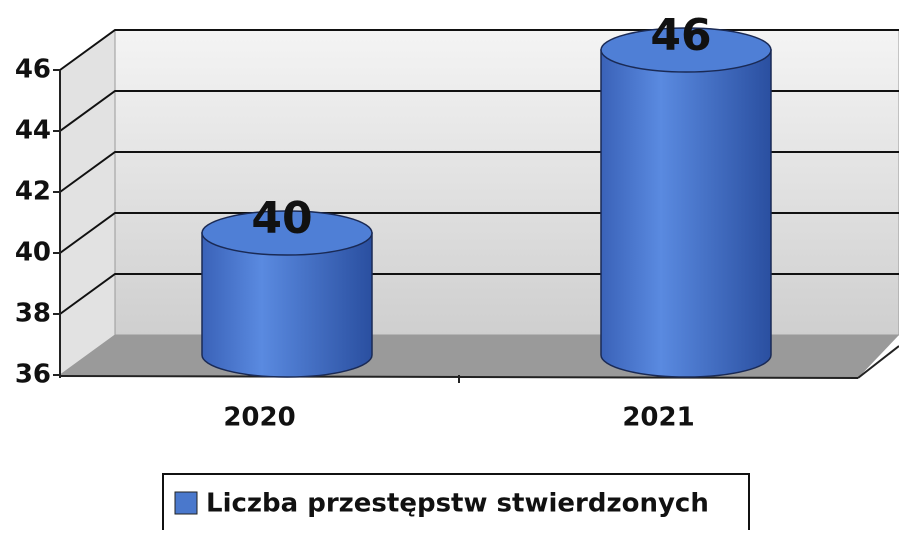 The image size is (899, 534). What do you see at coordinates (186, 503) in the screenshot?
I see `legend-swatch` at bounding box center [186, 503].